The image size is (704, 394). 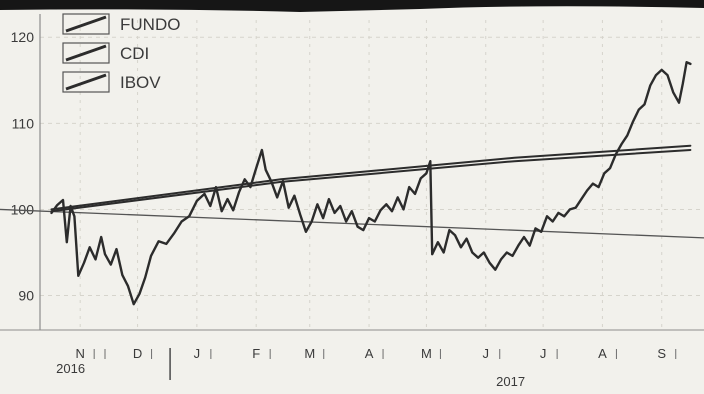 What do you see at coordinates (23, 209) in the screenshot?
I see `y-tick-label: 100` at bounding box center [23, 209].